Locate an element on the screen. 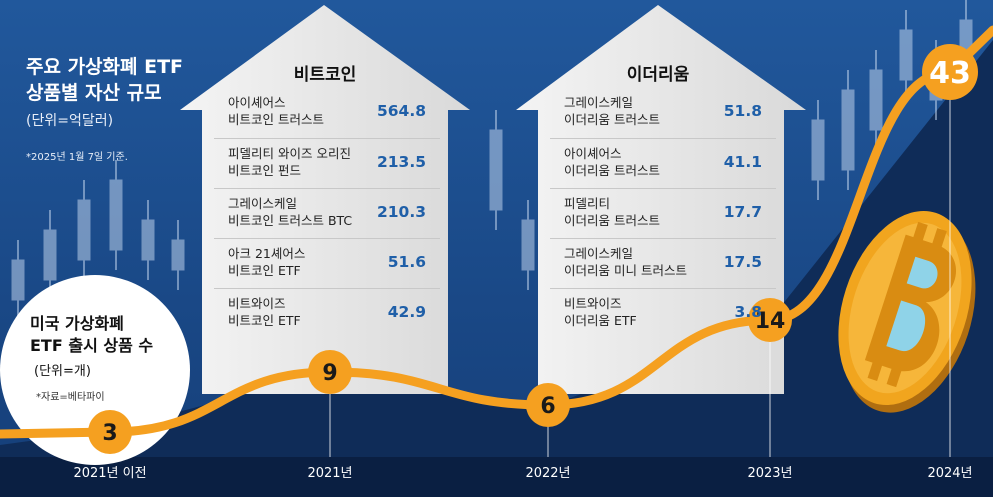 The height and width of the screenshot is (497, 993). fund-value: 210.3 is located at coordinates (401, 212).